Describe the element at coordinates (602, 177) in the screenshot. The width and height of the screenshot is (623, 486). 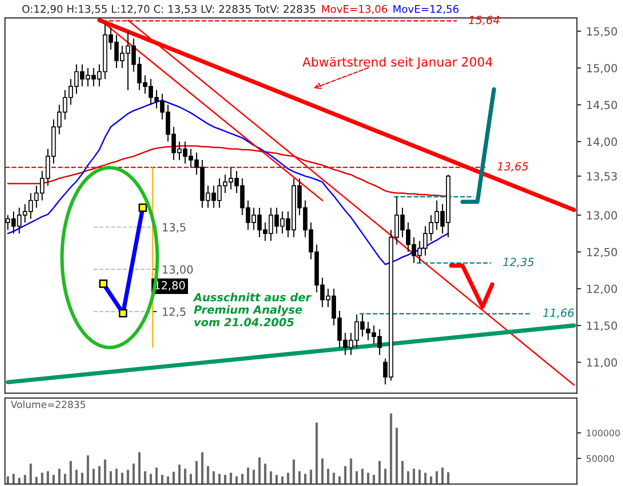
I see `y-tick-label: 13,53` at that location.